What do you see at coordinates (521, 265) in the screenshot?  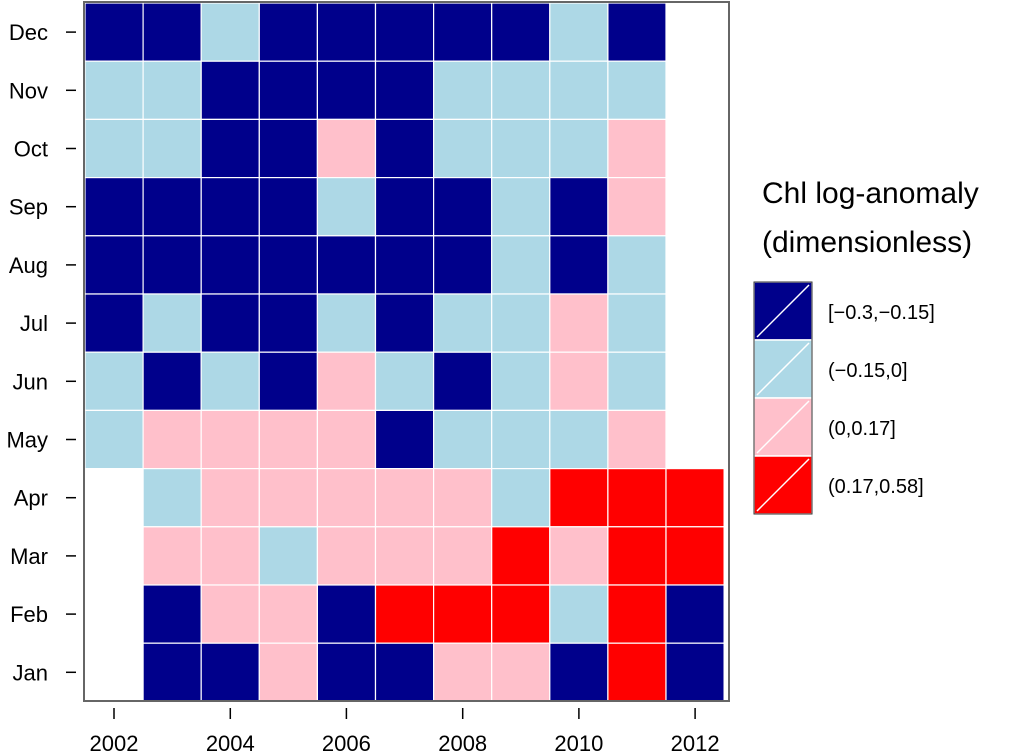 I see `heatmap-cell-aug-2009` at bounding box center [521, 265].